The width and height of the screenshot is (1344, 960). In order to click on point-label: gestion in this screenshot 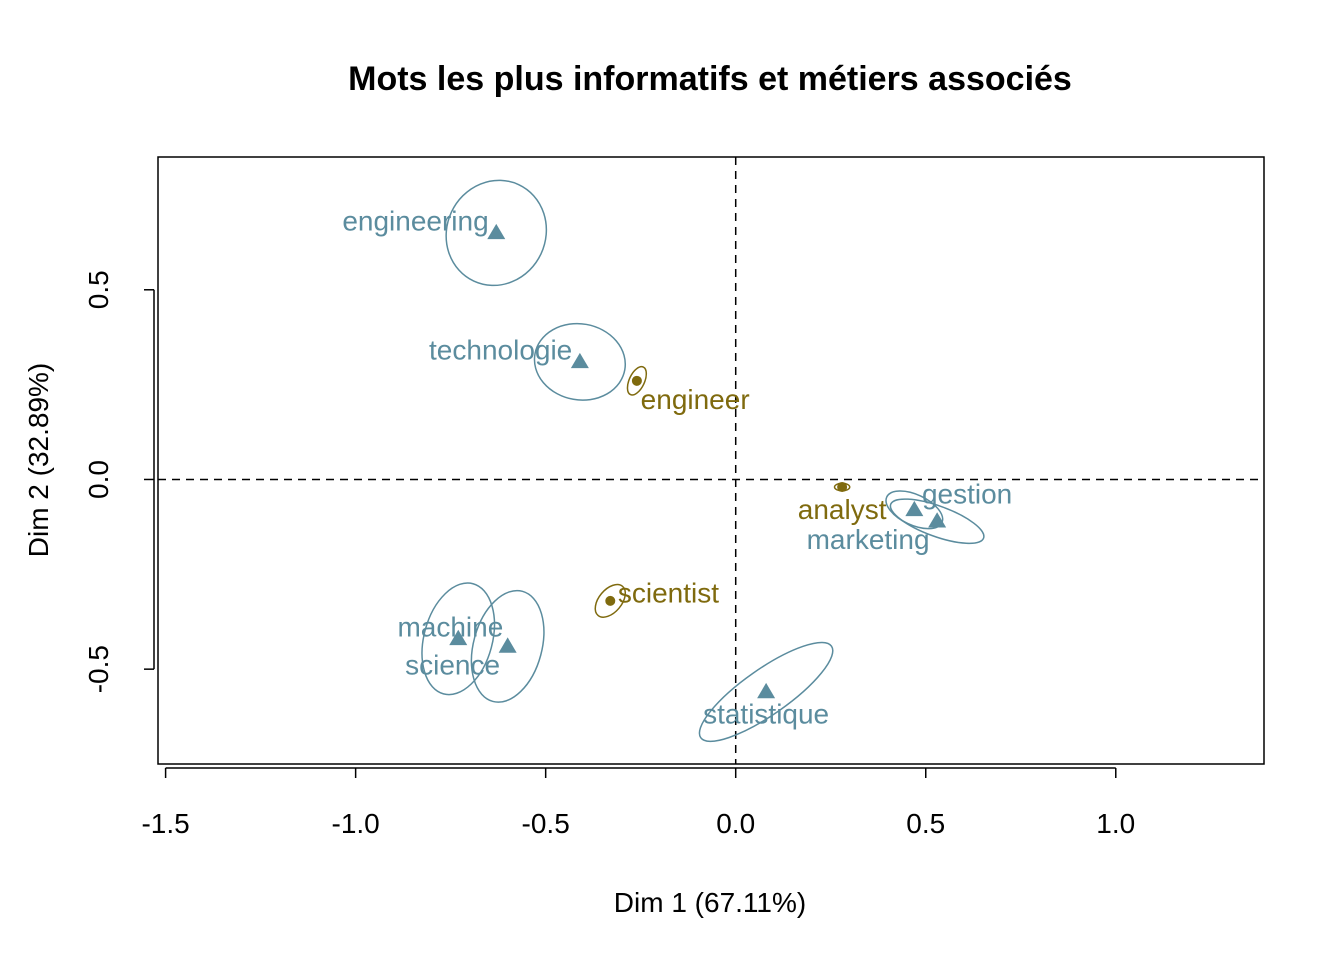, I will do `click(967, 494)`.